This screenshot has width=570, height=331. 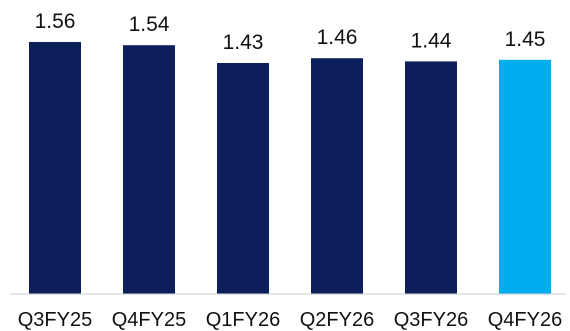 What do you see at coordinates (525, 176) in the screenshot?
I see `bar-q4fy26` at bounding box center [525, 176].